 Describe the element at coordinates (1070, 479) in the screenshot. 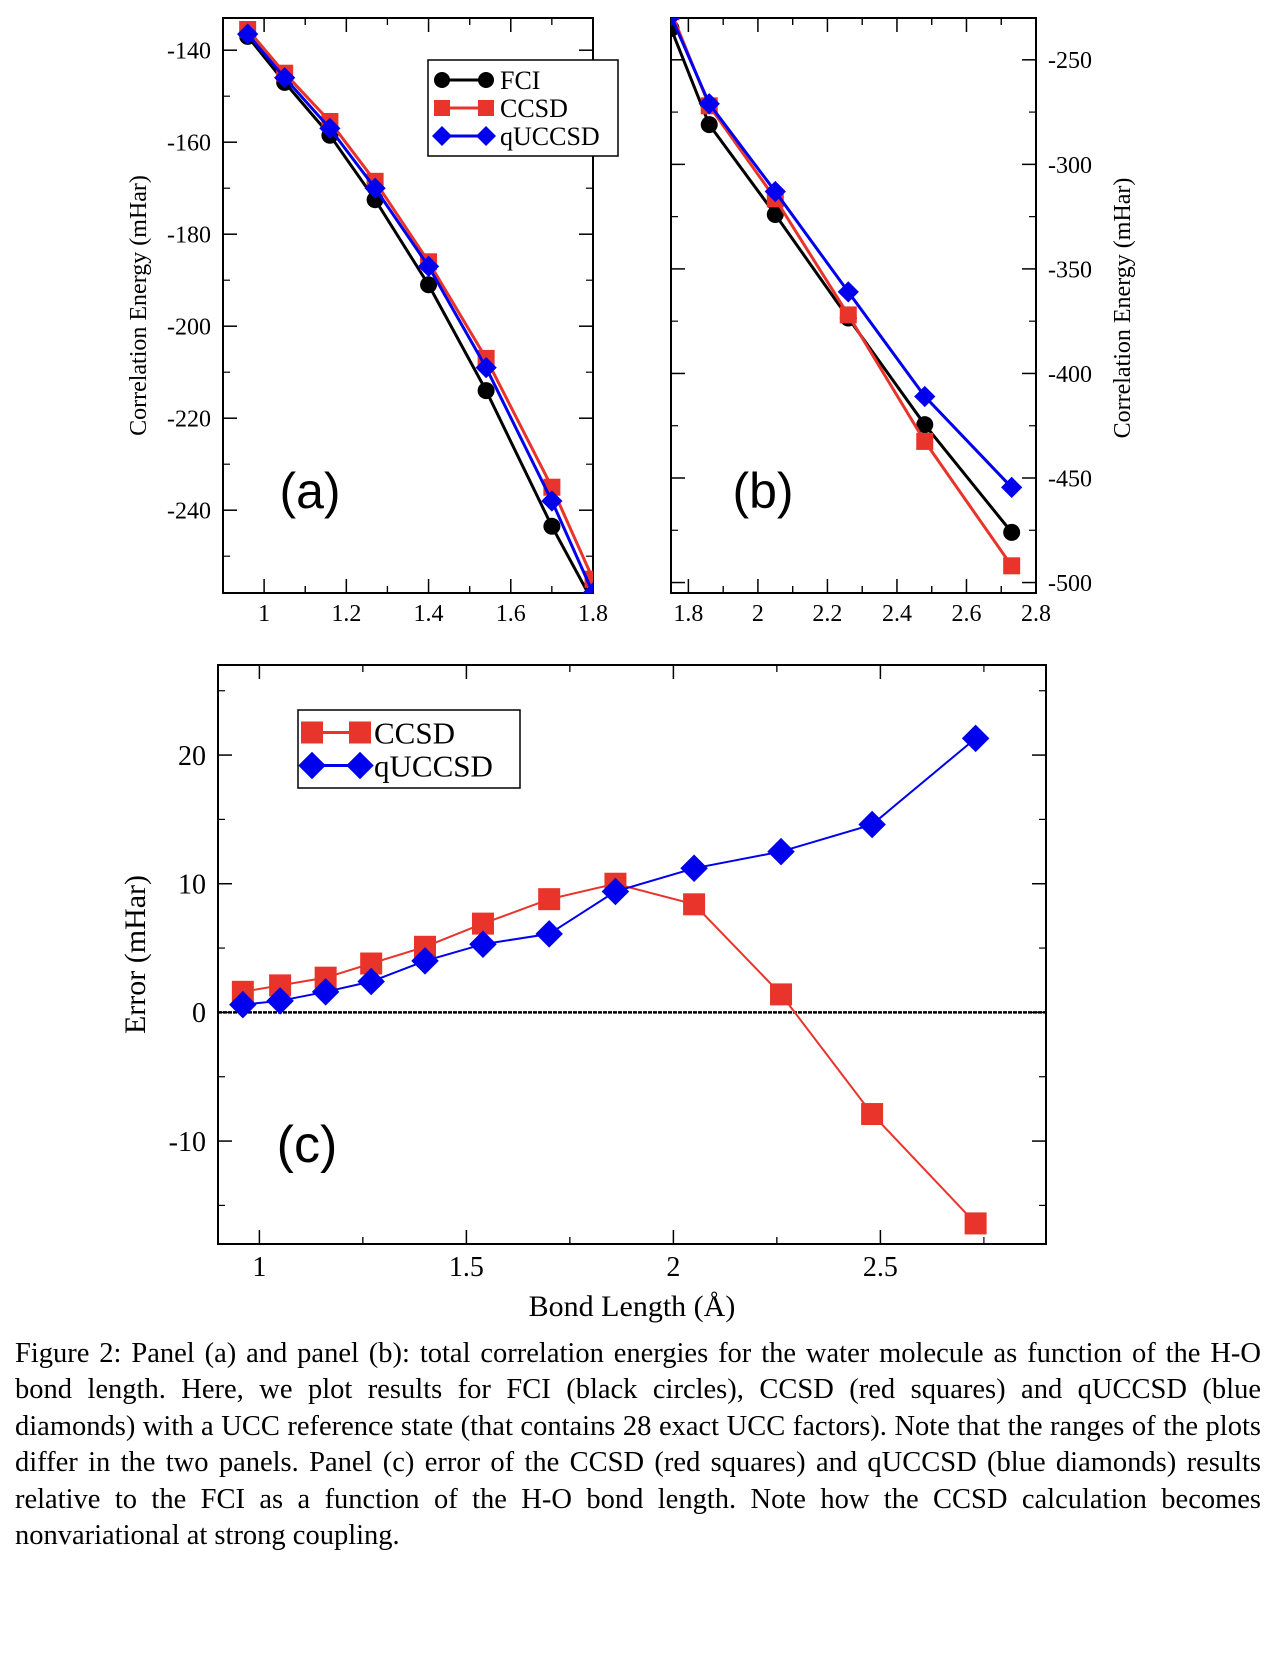

I see `y-tick-label: -450` at that location.